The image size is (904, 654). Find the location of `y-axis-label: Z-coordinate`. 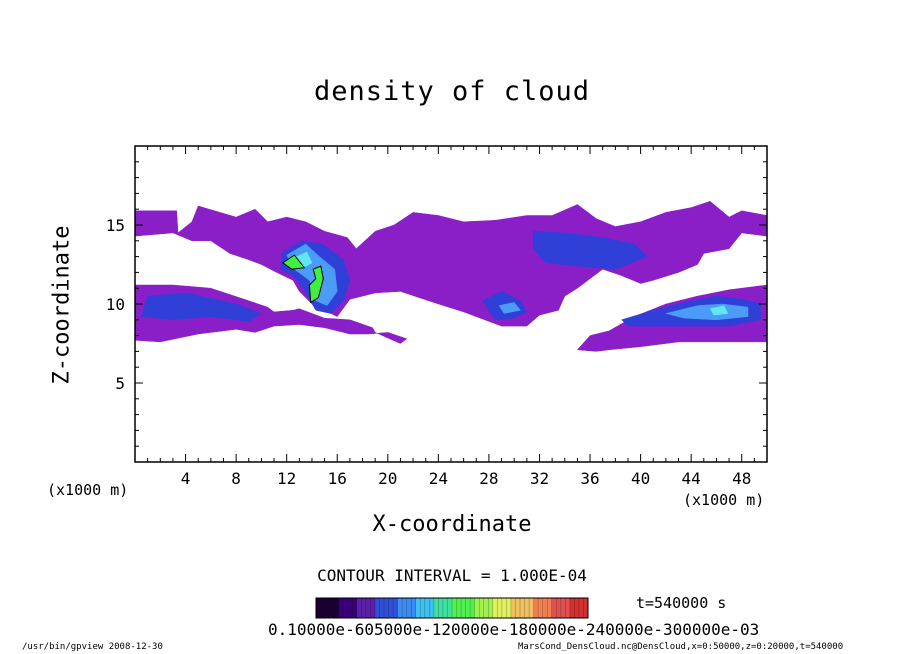

y-axis-label: Z-coordinate is located at coordinates (62, 305).